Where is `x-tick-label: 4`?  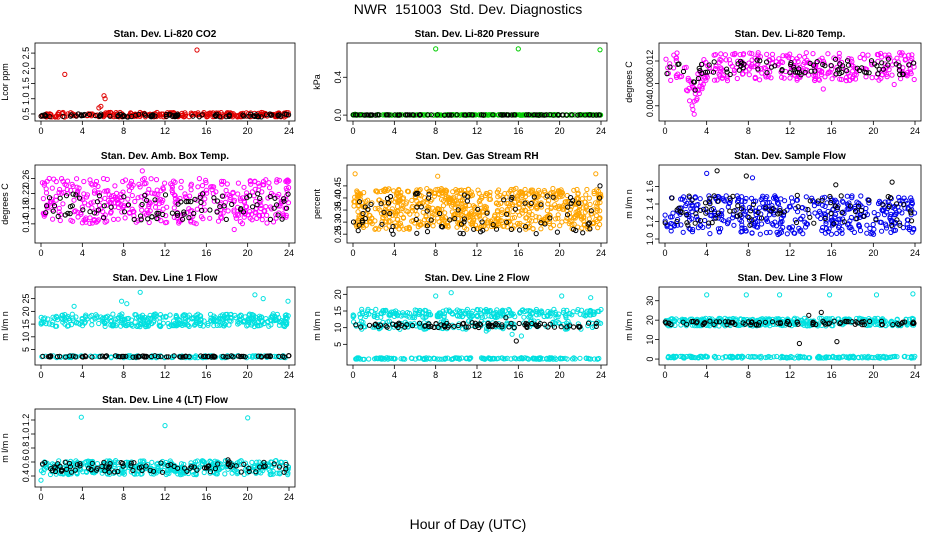 x-tick-label: 4 is located at coordinates (82, 375).